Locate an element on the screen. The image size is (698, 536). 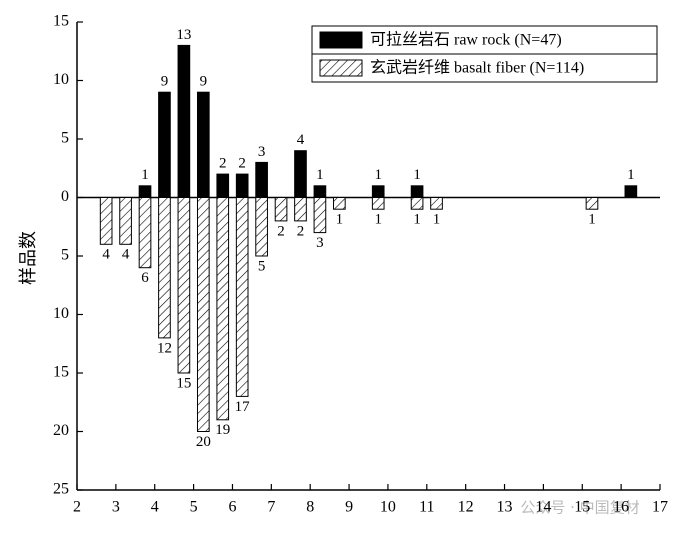
legend-label: 可拉丝岩石 raw rock (N=47) is located at coordinates (466, 40).